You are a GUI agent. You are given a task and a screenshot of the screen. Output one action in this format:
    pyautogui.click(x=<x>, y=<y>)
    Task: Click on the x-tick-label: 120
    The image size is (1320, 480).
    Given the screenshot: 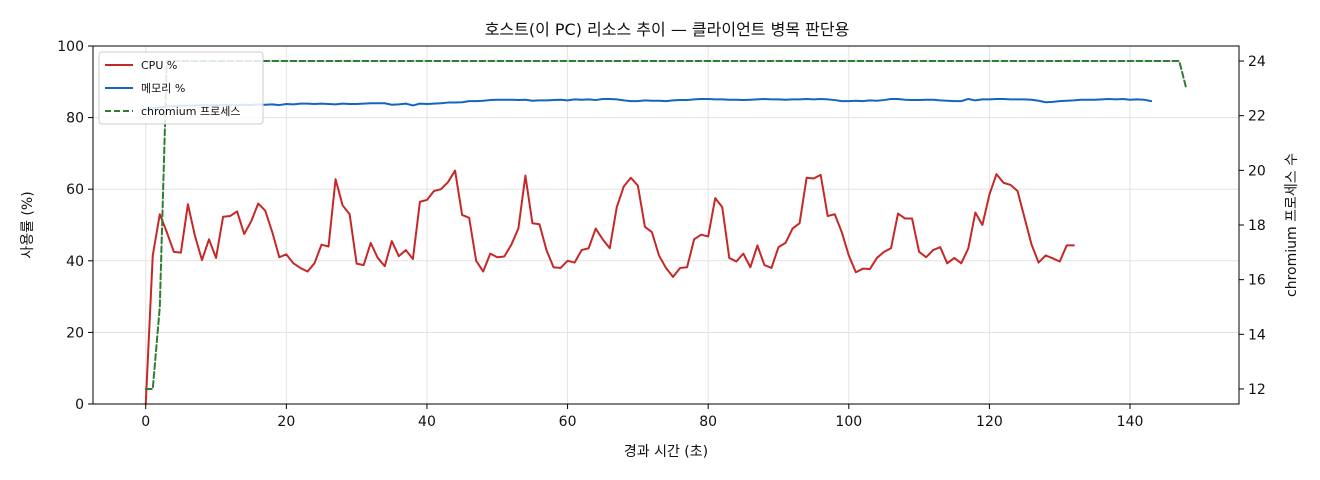 What is the action you would take?
    pyautogui.click(x=989, y=422)
    